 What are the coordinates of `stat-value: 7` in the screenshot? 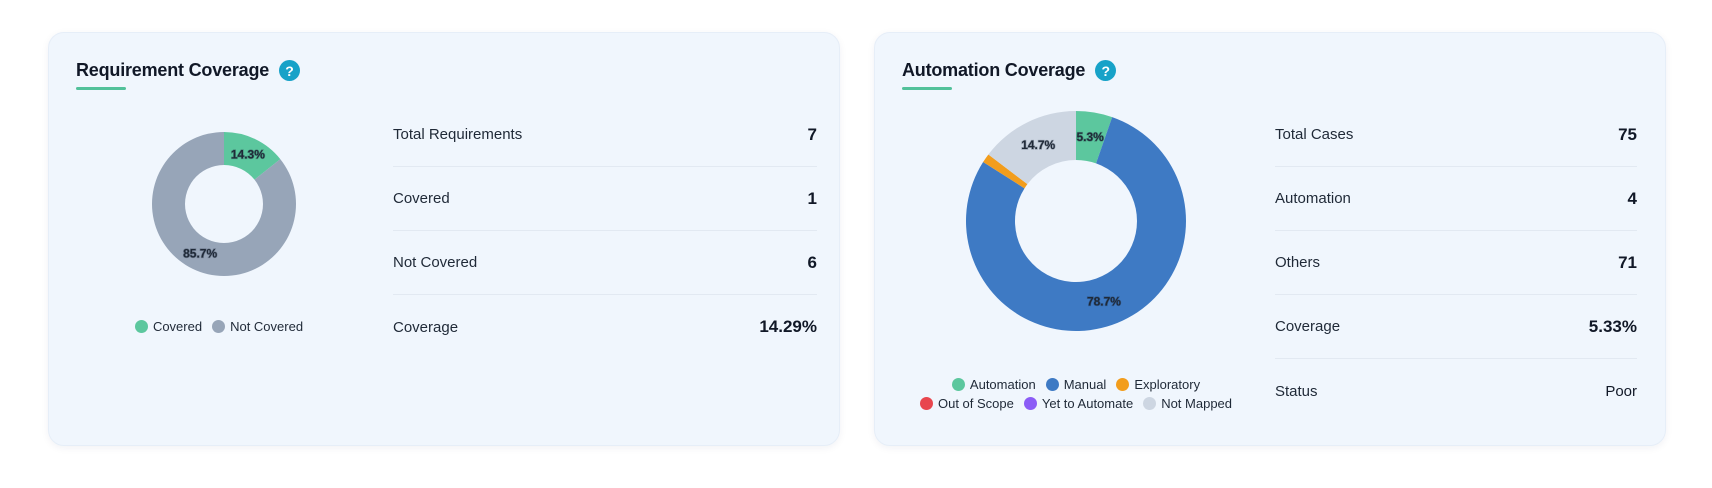 It's located at (812, 134).